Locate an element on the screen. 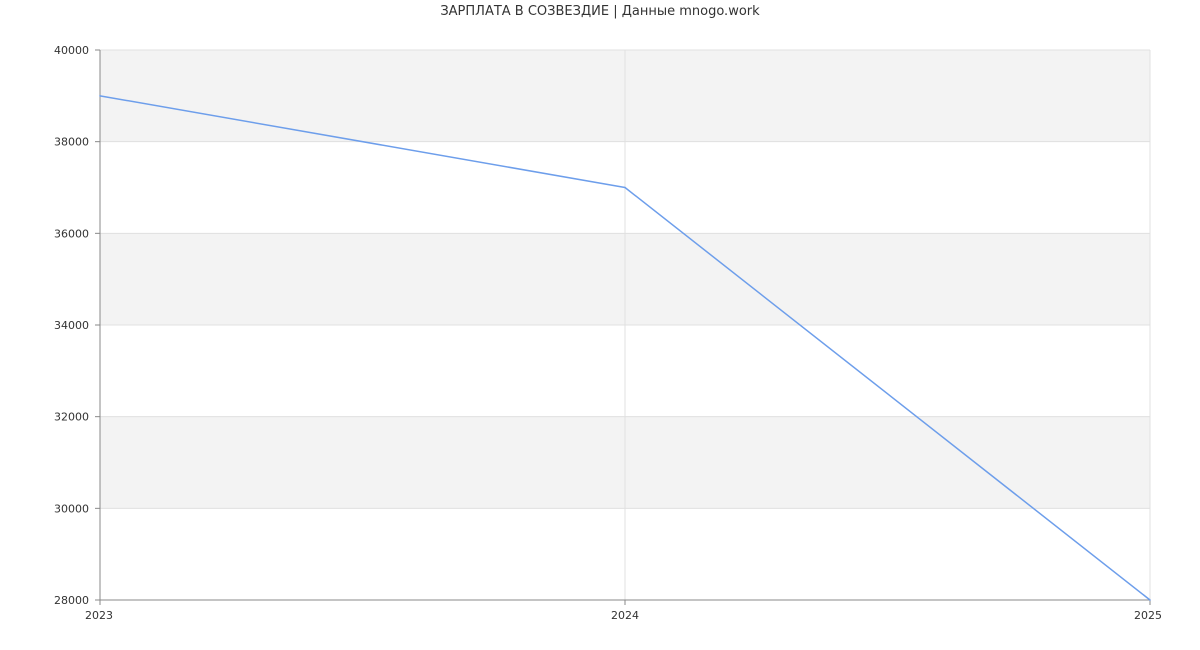 This screenshot has width=1200, height=650. chart-title: ЗАРПЛАТА В СОЗВЕЗДИЕ | Данные mnogo.work is located at coordinates (600, 11).